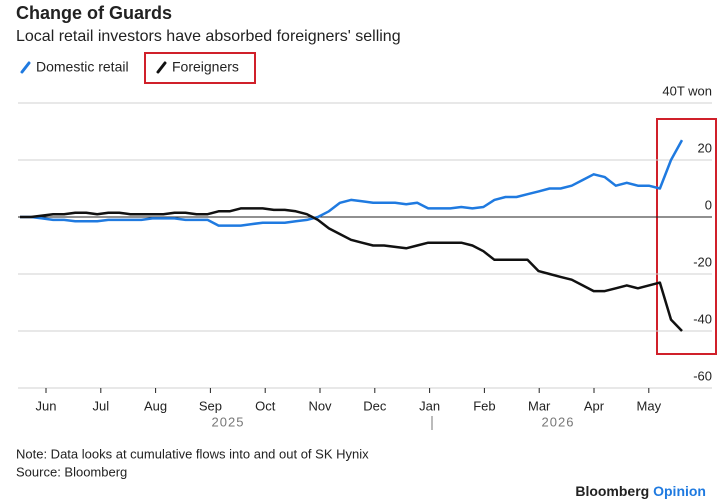 Image resolution: width=721 pixels, height=500 pixels. I want to click on y-tick-label: 20, so click(705, 147).